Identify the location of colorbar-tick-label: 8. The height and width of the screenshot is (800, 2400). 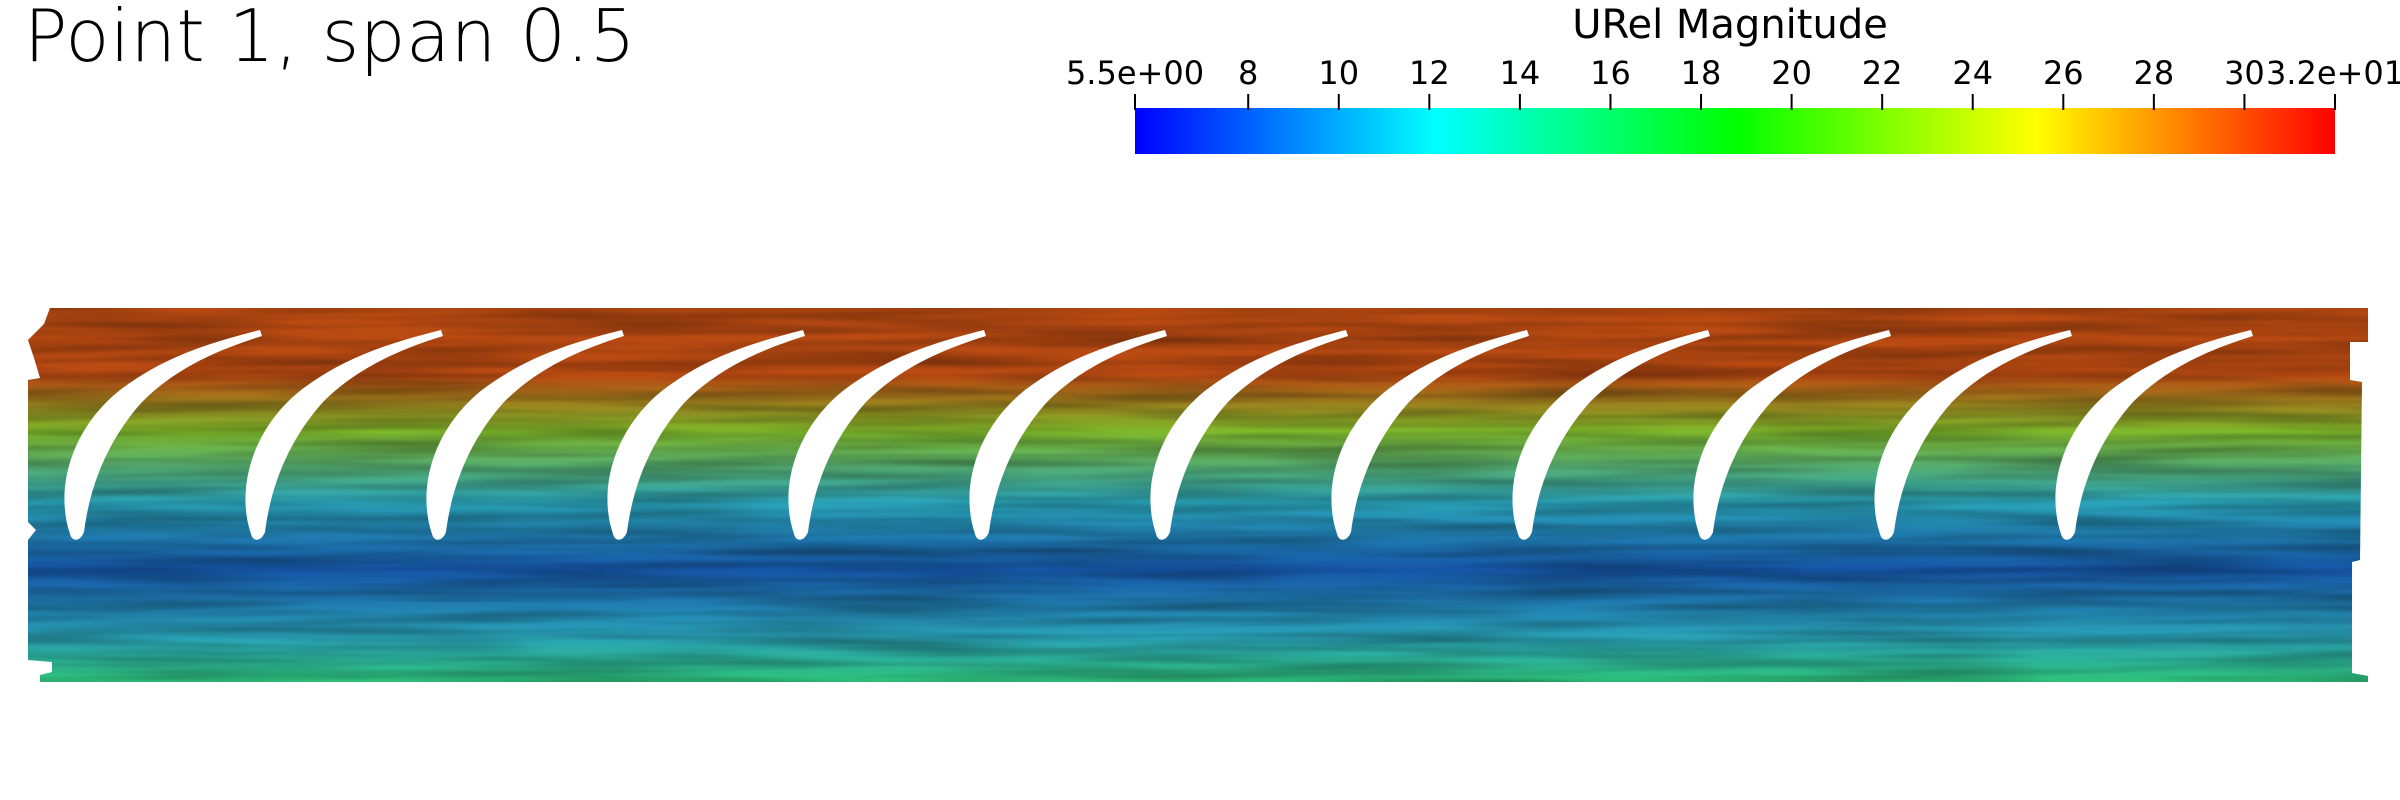
(1248, 73).